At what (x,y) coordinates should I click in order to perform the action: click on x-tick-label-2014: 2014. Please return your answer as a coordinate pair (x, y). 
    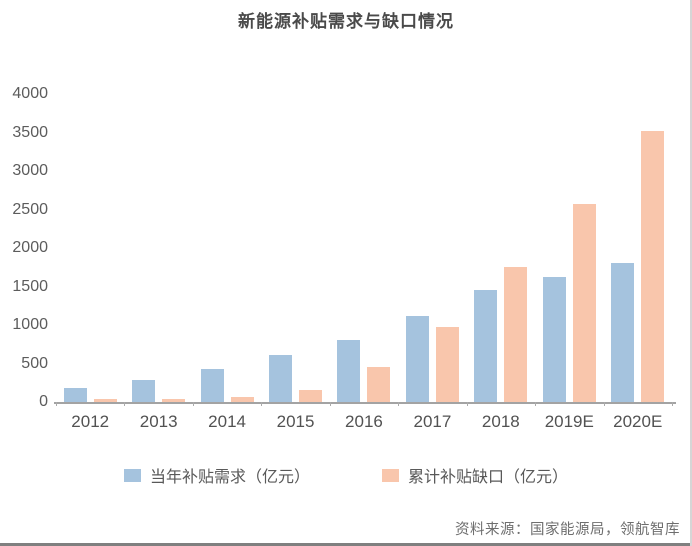
    Looking at the image, I should click on (227, 421).